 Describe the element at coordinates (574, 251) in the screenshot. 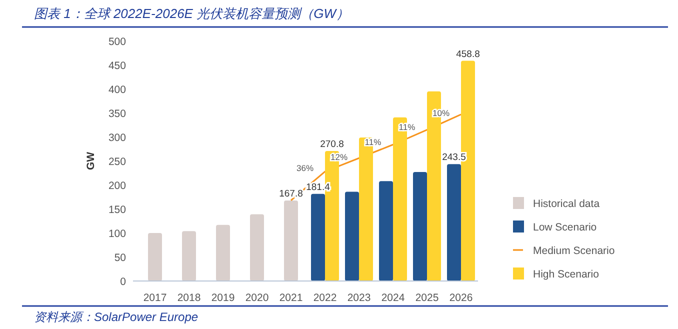

I see `legend-label: Medium Scenario` at that location.